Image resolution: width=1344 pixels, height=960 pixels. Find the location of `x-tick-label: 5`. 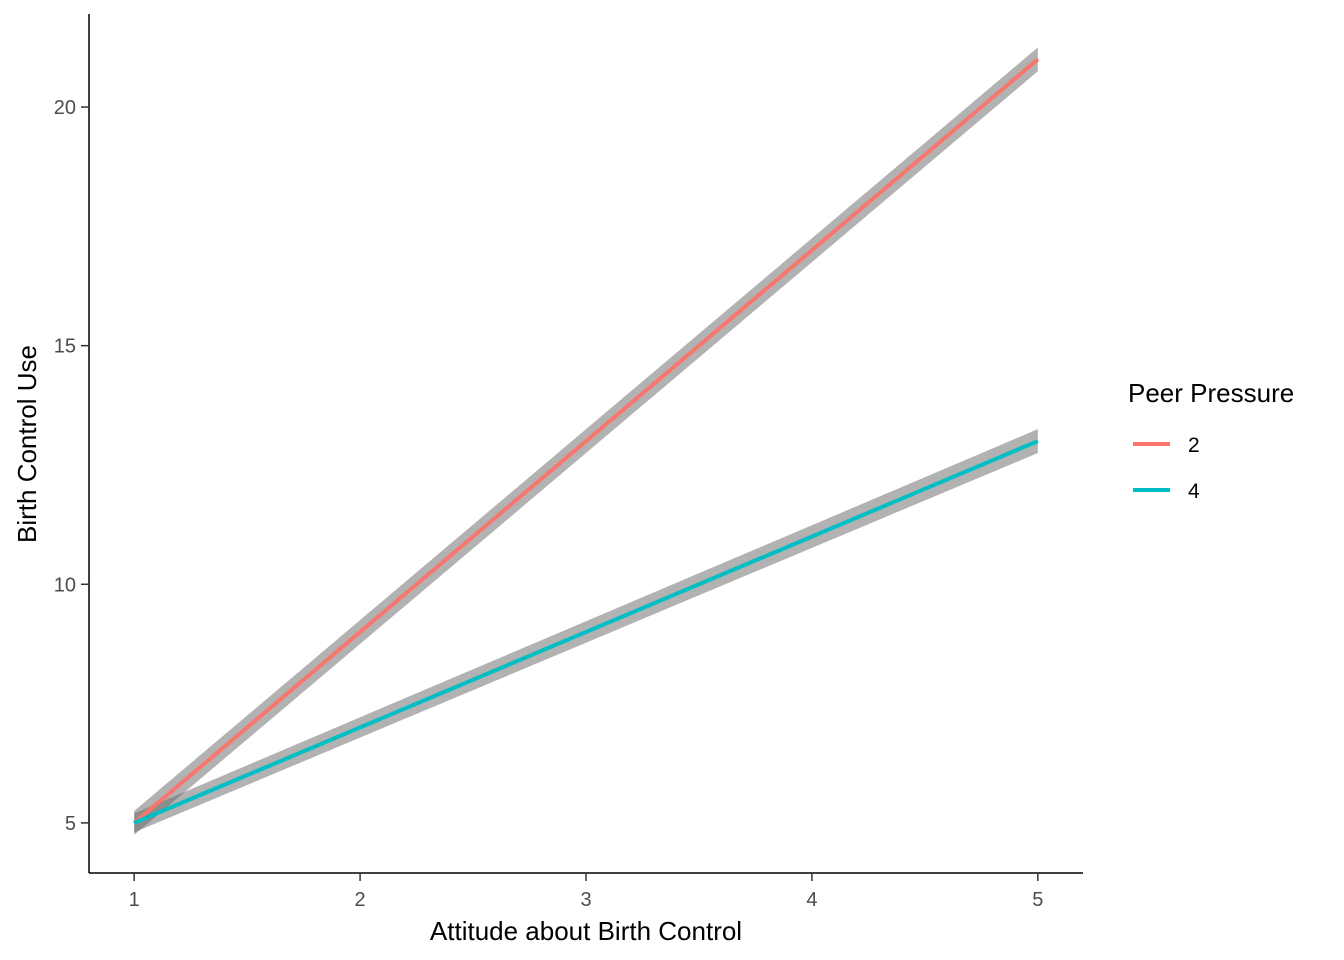

x-tick-label: 5 is located at coordinates (1037, 900).